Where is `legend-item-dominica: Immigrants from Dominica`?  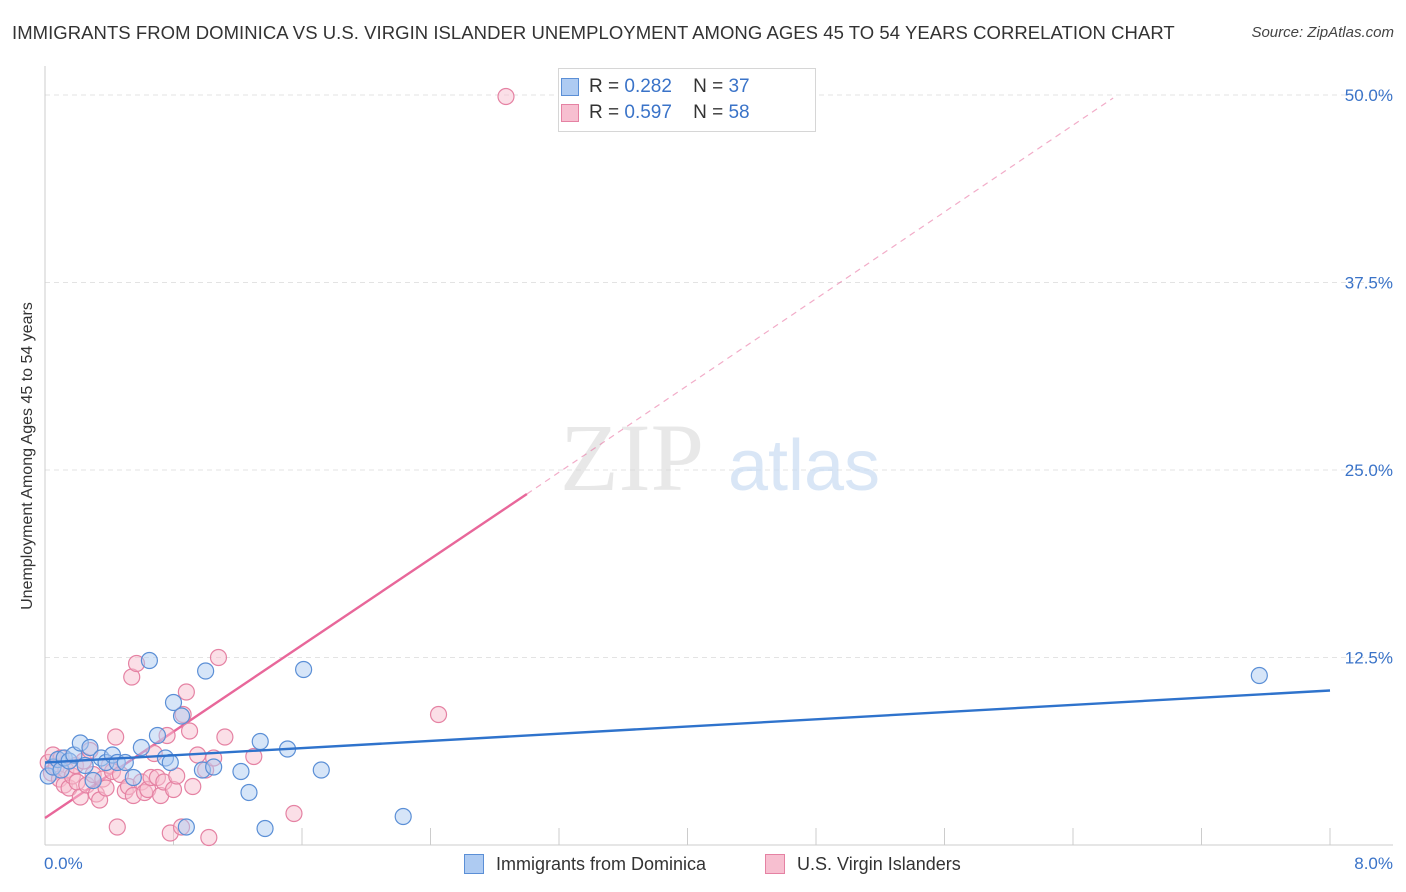
legend-item-dominica: Immigrants from Dominica is located at coordinates (585, 864).